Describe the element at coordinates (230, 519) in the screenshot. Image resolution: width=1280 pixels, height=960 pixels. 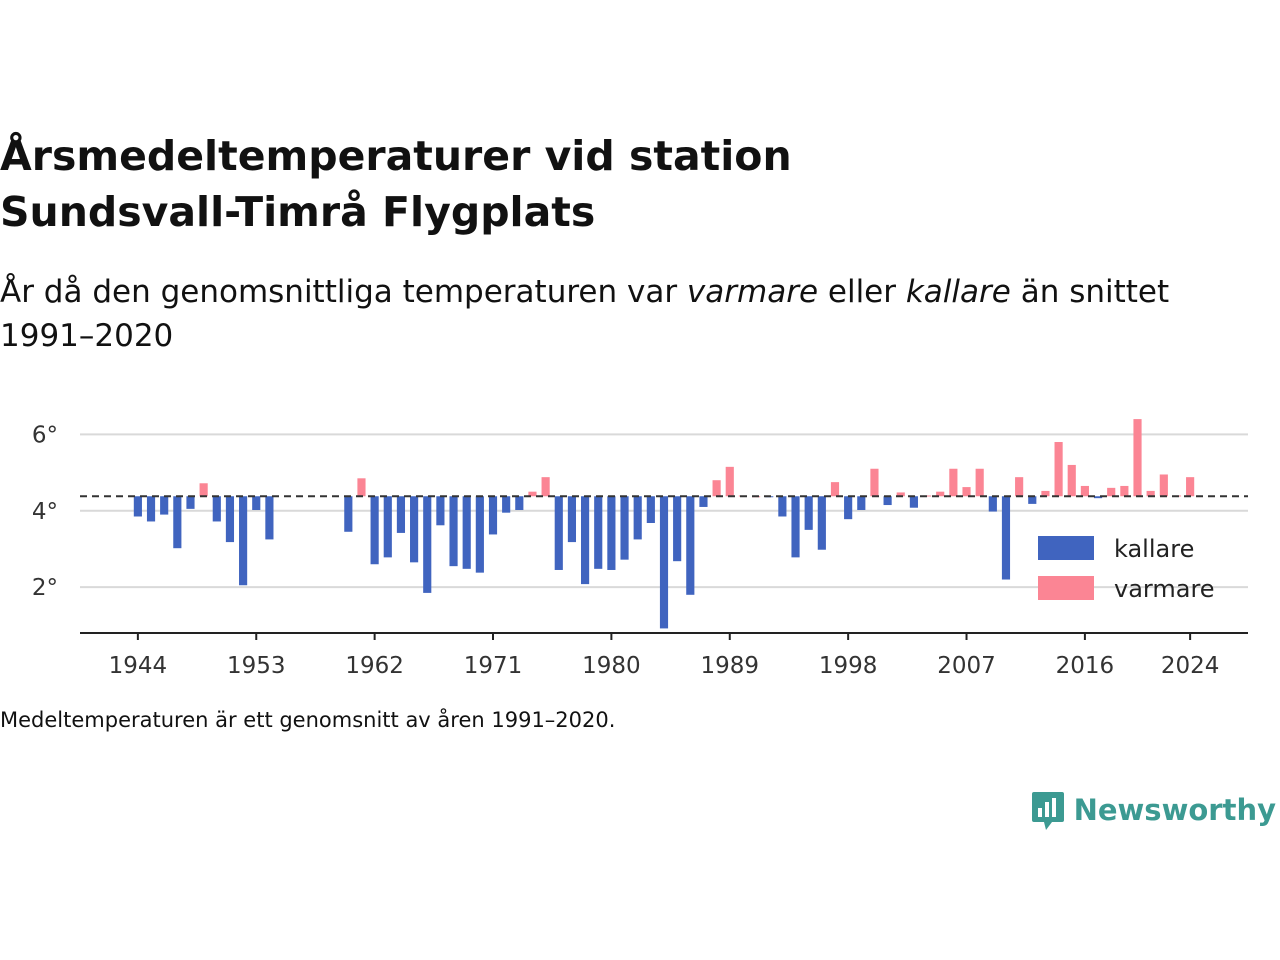
I see `bar-1951` at that location.